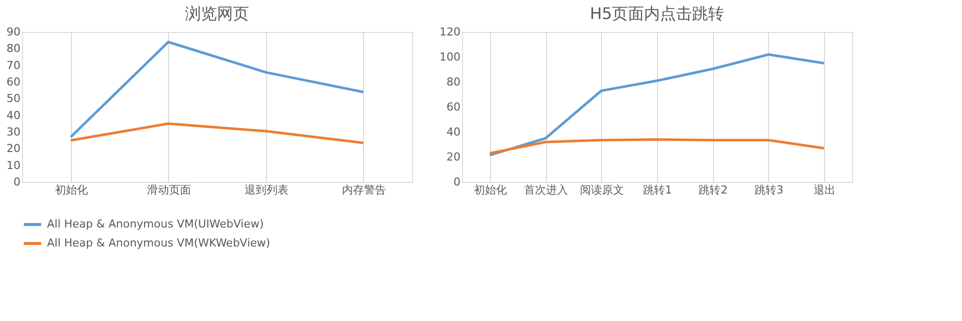  What do you see at coordinates (158, 243) in the screenshot?
I see `legend-label: All Heap & Anonymous VM(WKWebView)` at bounding box center [158, 243].